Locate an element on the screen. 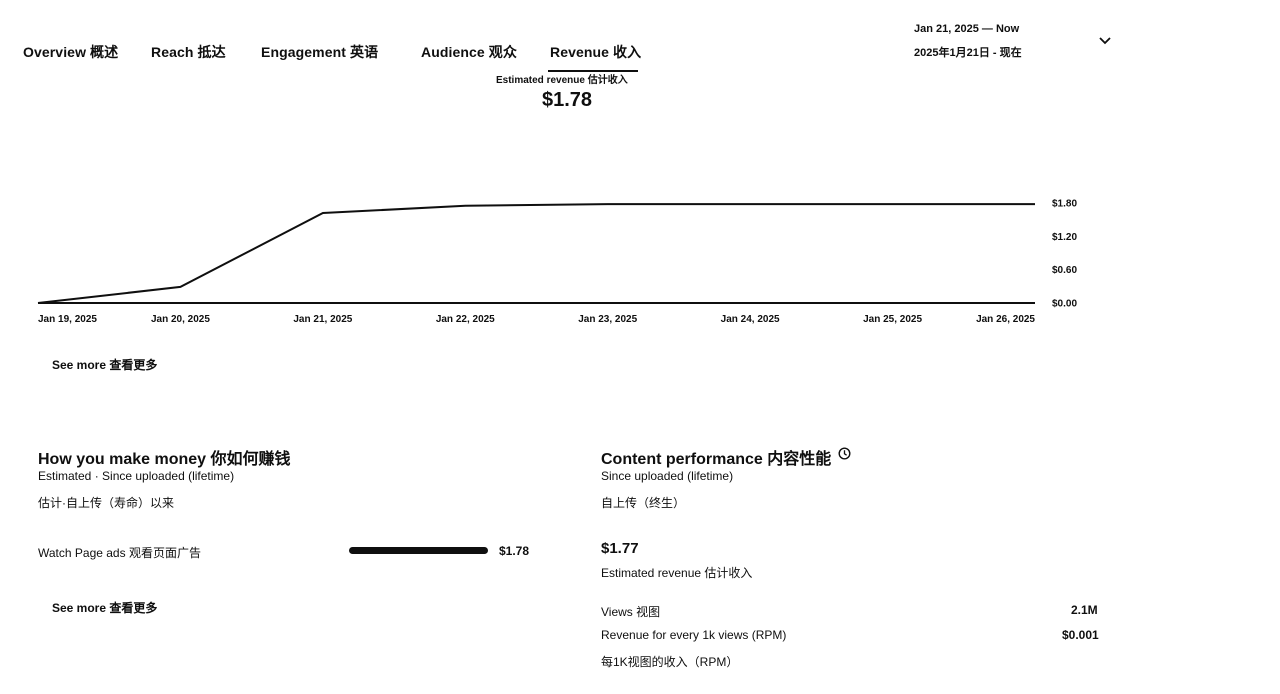 This screenshot has height=694, width=1280. x-tick-label: Jan 22, 2025 is located at coordinates (465, 319).